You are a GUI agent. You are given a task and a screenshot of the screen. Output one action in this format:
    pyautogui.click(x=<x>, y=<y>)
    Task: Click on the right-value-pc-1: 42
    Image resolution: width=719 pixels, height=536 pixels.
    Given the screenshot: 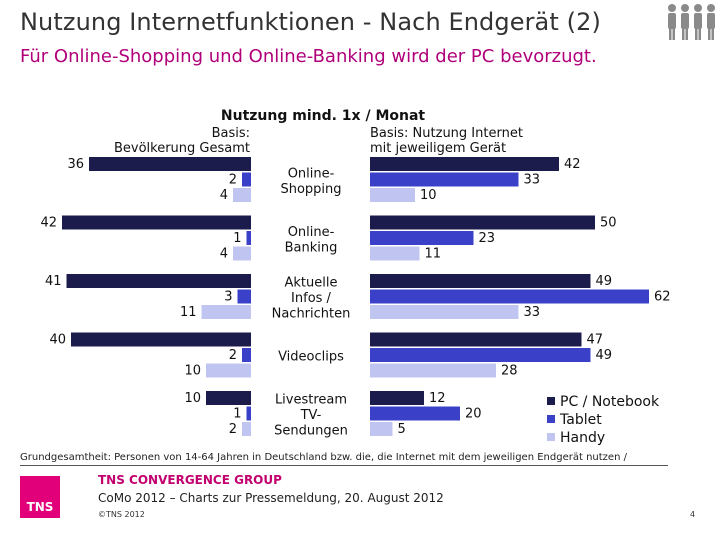 What is the action you would take?
    pyautogui.click(x=572, y=164)
    